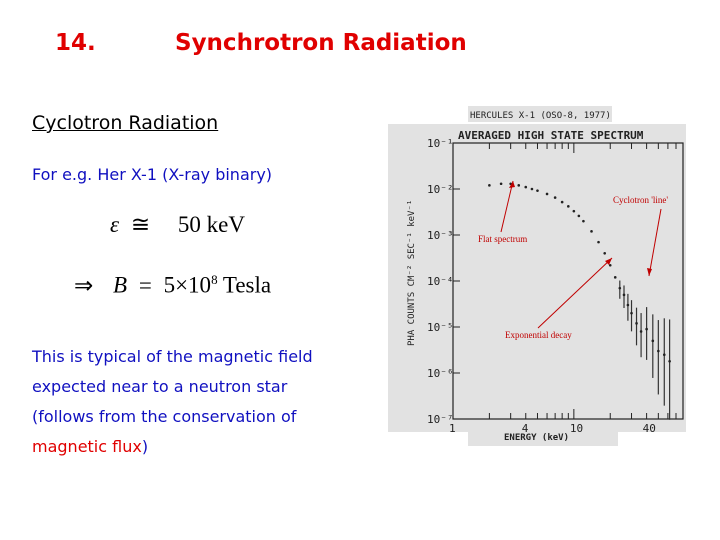  What do you see at coordinates (440, 143) in the screenshot?
I see `y-tick-label: 10⁻¹` at bounding box center [440, 143].